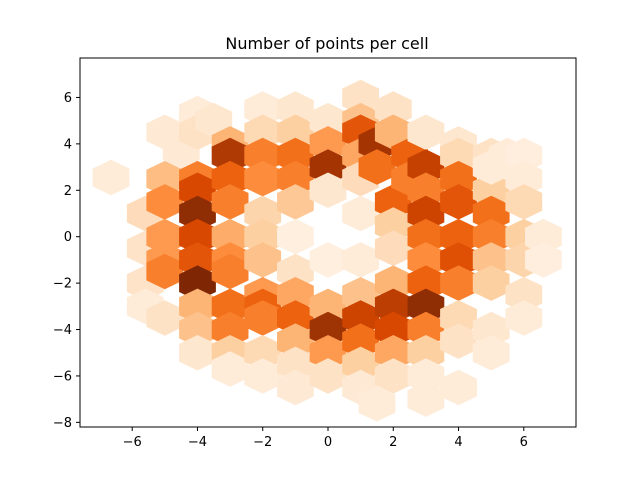 Image resolution: width=640 pixels, height=480 pixels. Describe the element at coordinates (328, 442) in the screenshot. I see `x-tick-label: 0` at that location.